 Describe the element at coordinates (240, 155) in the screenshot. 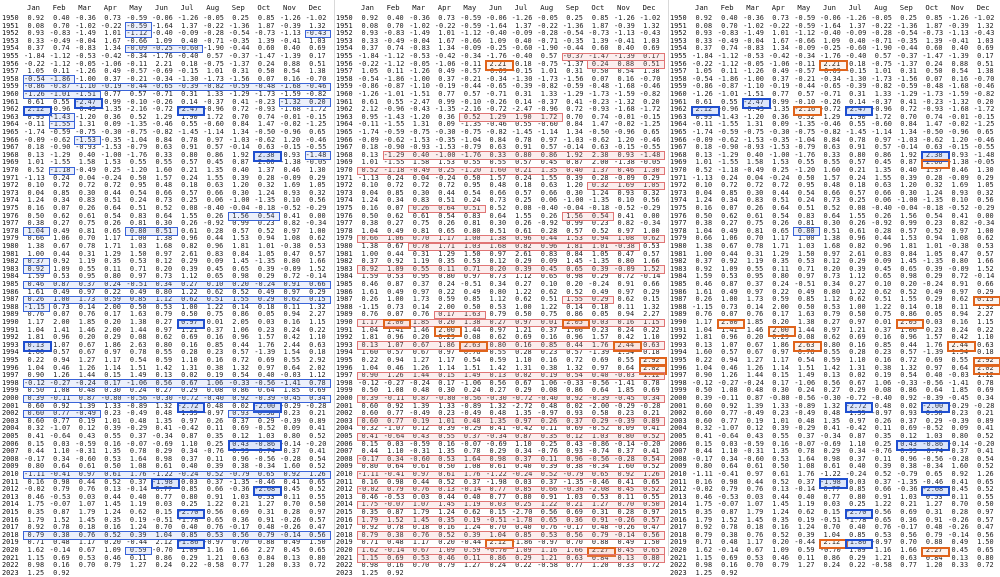

I see `value-cell: 1.92` at that location.